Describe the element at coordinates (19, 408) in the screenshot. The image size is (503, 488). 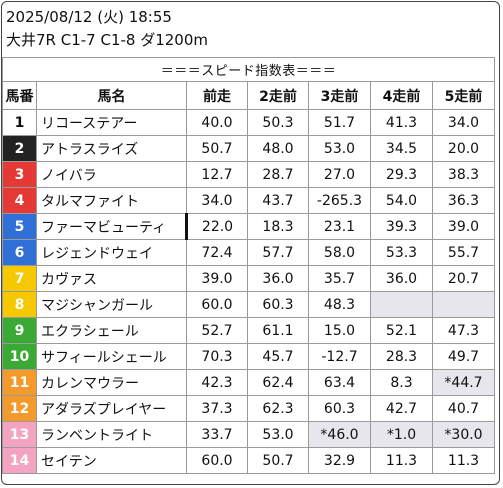
I see `horse-number: 12` at that location.